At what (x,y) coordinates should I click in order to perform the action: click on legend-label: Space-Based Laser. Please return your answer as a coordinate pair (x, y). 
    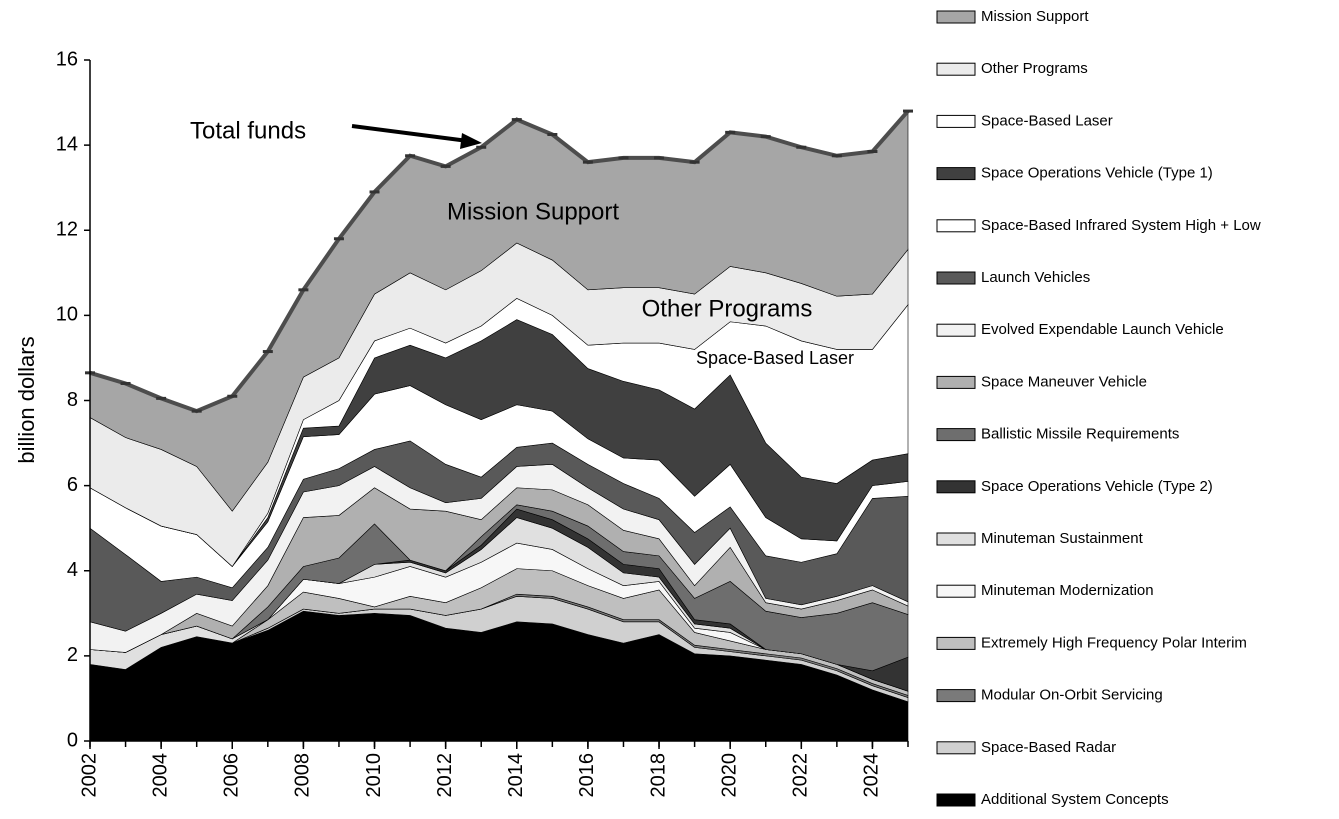
    Looking at the image, I should click on (1047, 120).